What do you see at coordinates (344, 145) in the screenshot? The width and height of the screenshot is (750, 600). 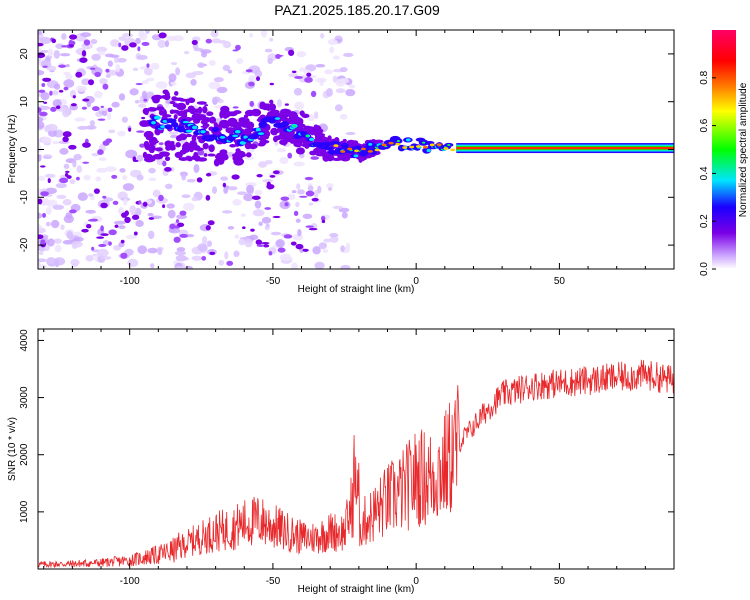 I see `ridge-blob` at bounding box center [344, 145].